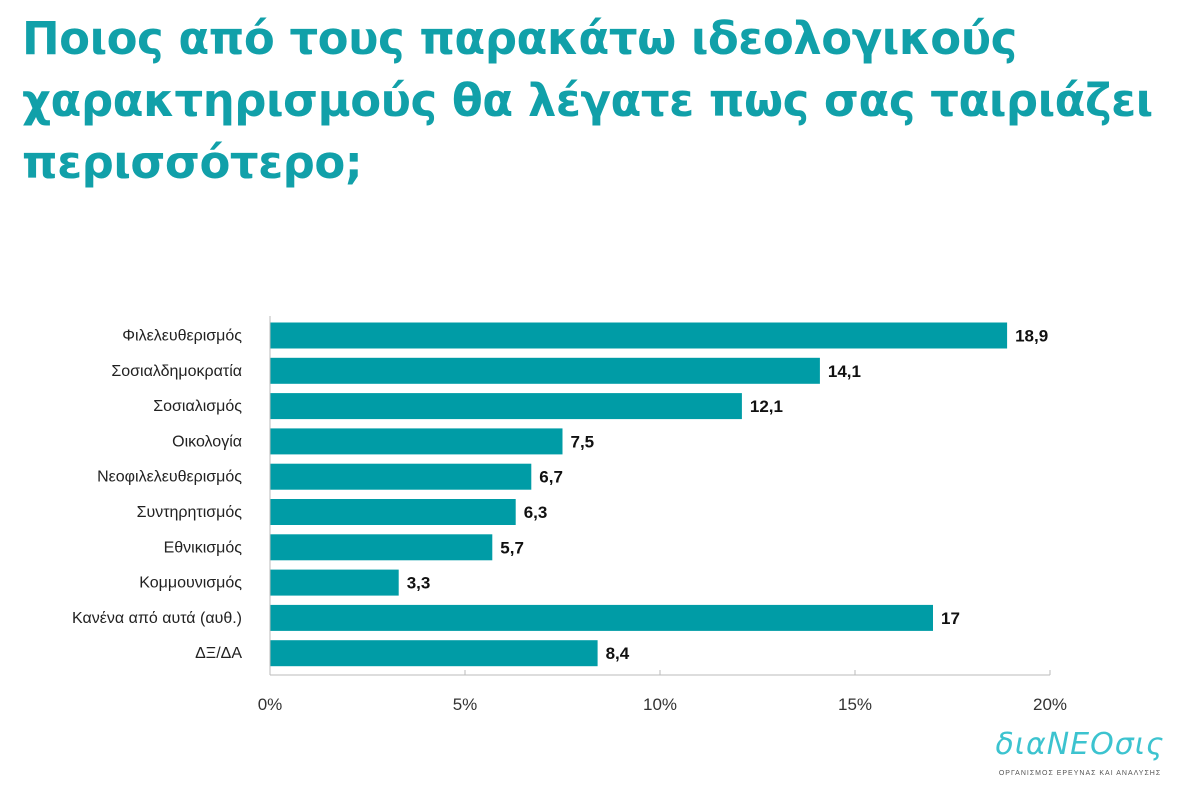 The width and height of the screenshot is (1204, 800). I want to click on value-label: 3,3, so click(419, 583).